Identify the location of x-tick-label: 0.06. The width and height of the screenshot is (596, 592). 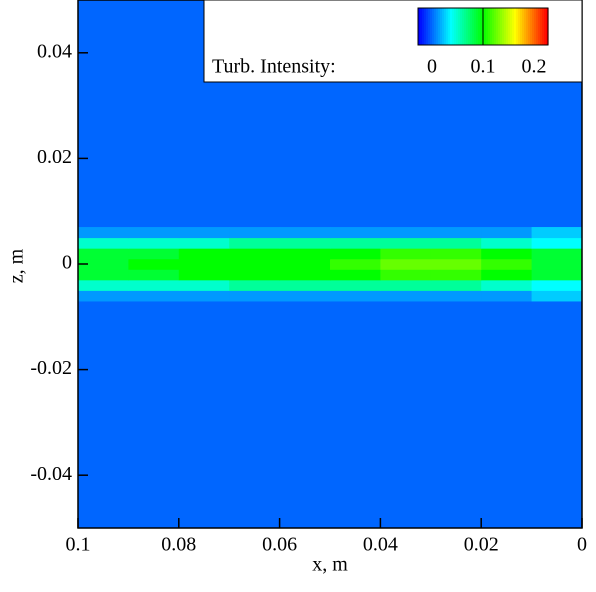
(279, 545).